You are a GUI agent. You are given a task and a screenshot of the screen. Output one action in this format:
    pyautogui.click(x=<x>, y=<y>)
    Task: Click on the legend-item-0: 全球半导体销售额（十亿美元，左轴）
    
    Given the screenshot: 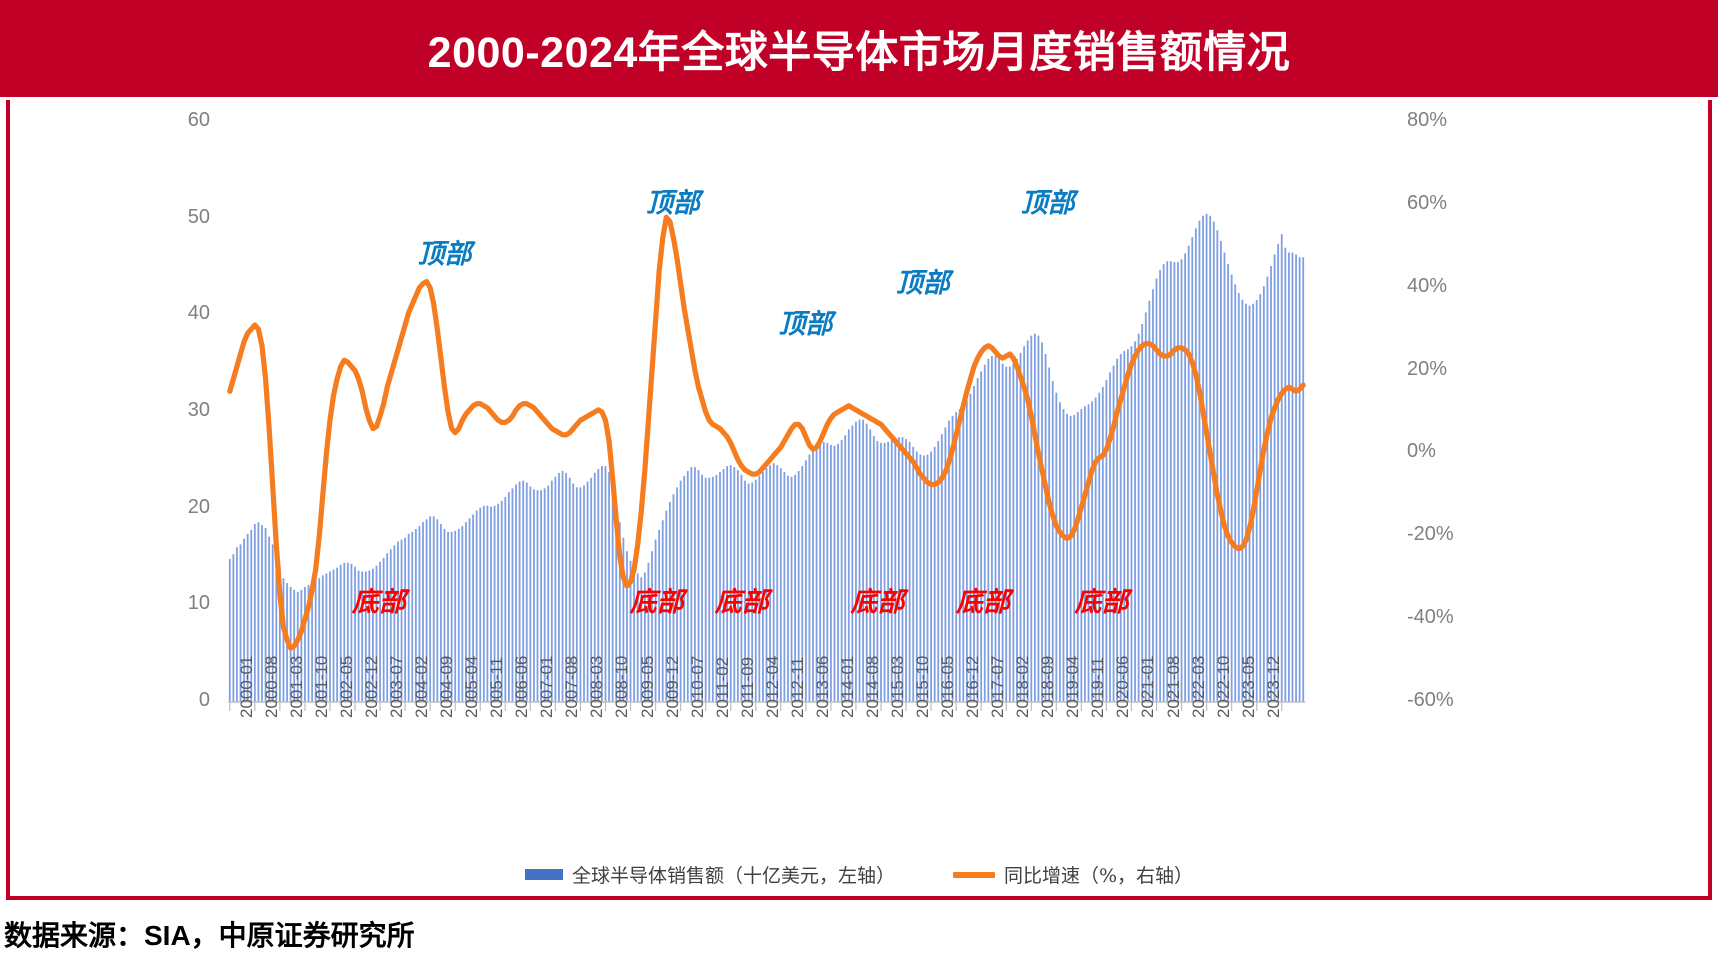 What is the action you would take?
    pyautogui.click(x=709, y=874)
    